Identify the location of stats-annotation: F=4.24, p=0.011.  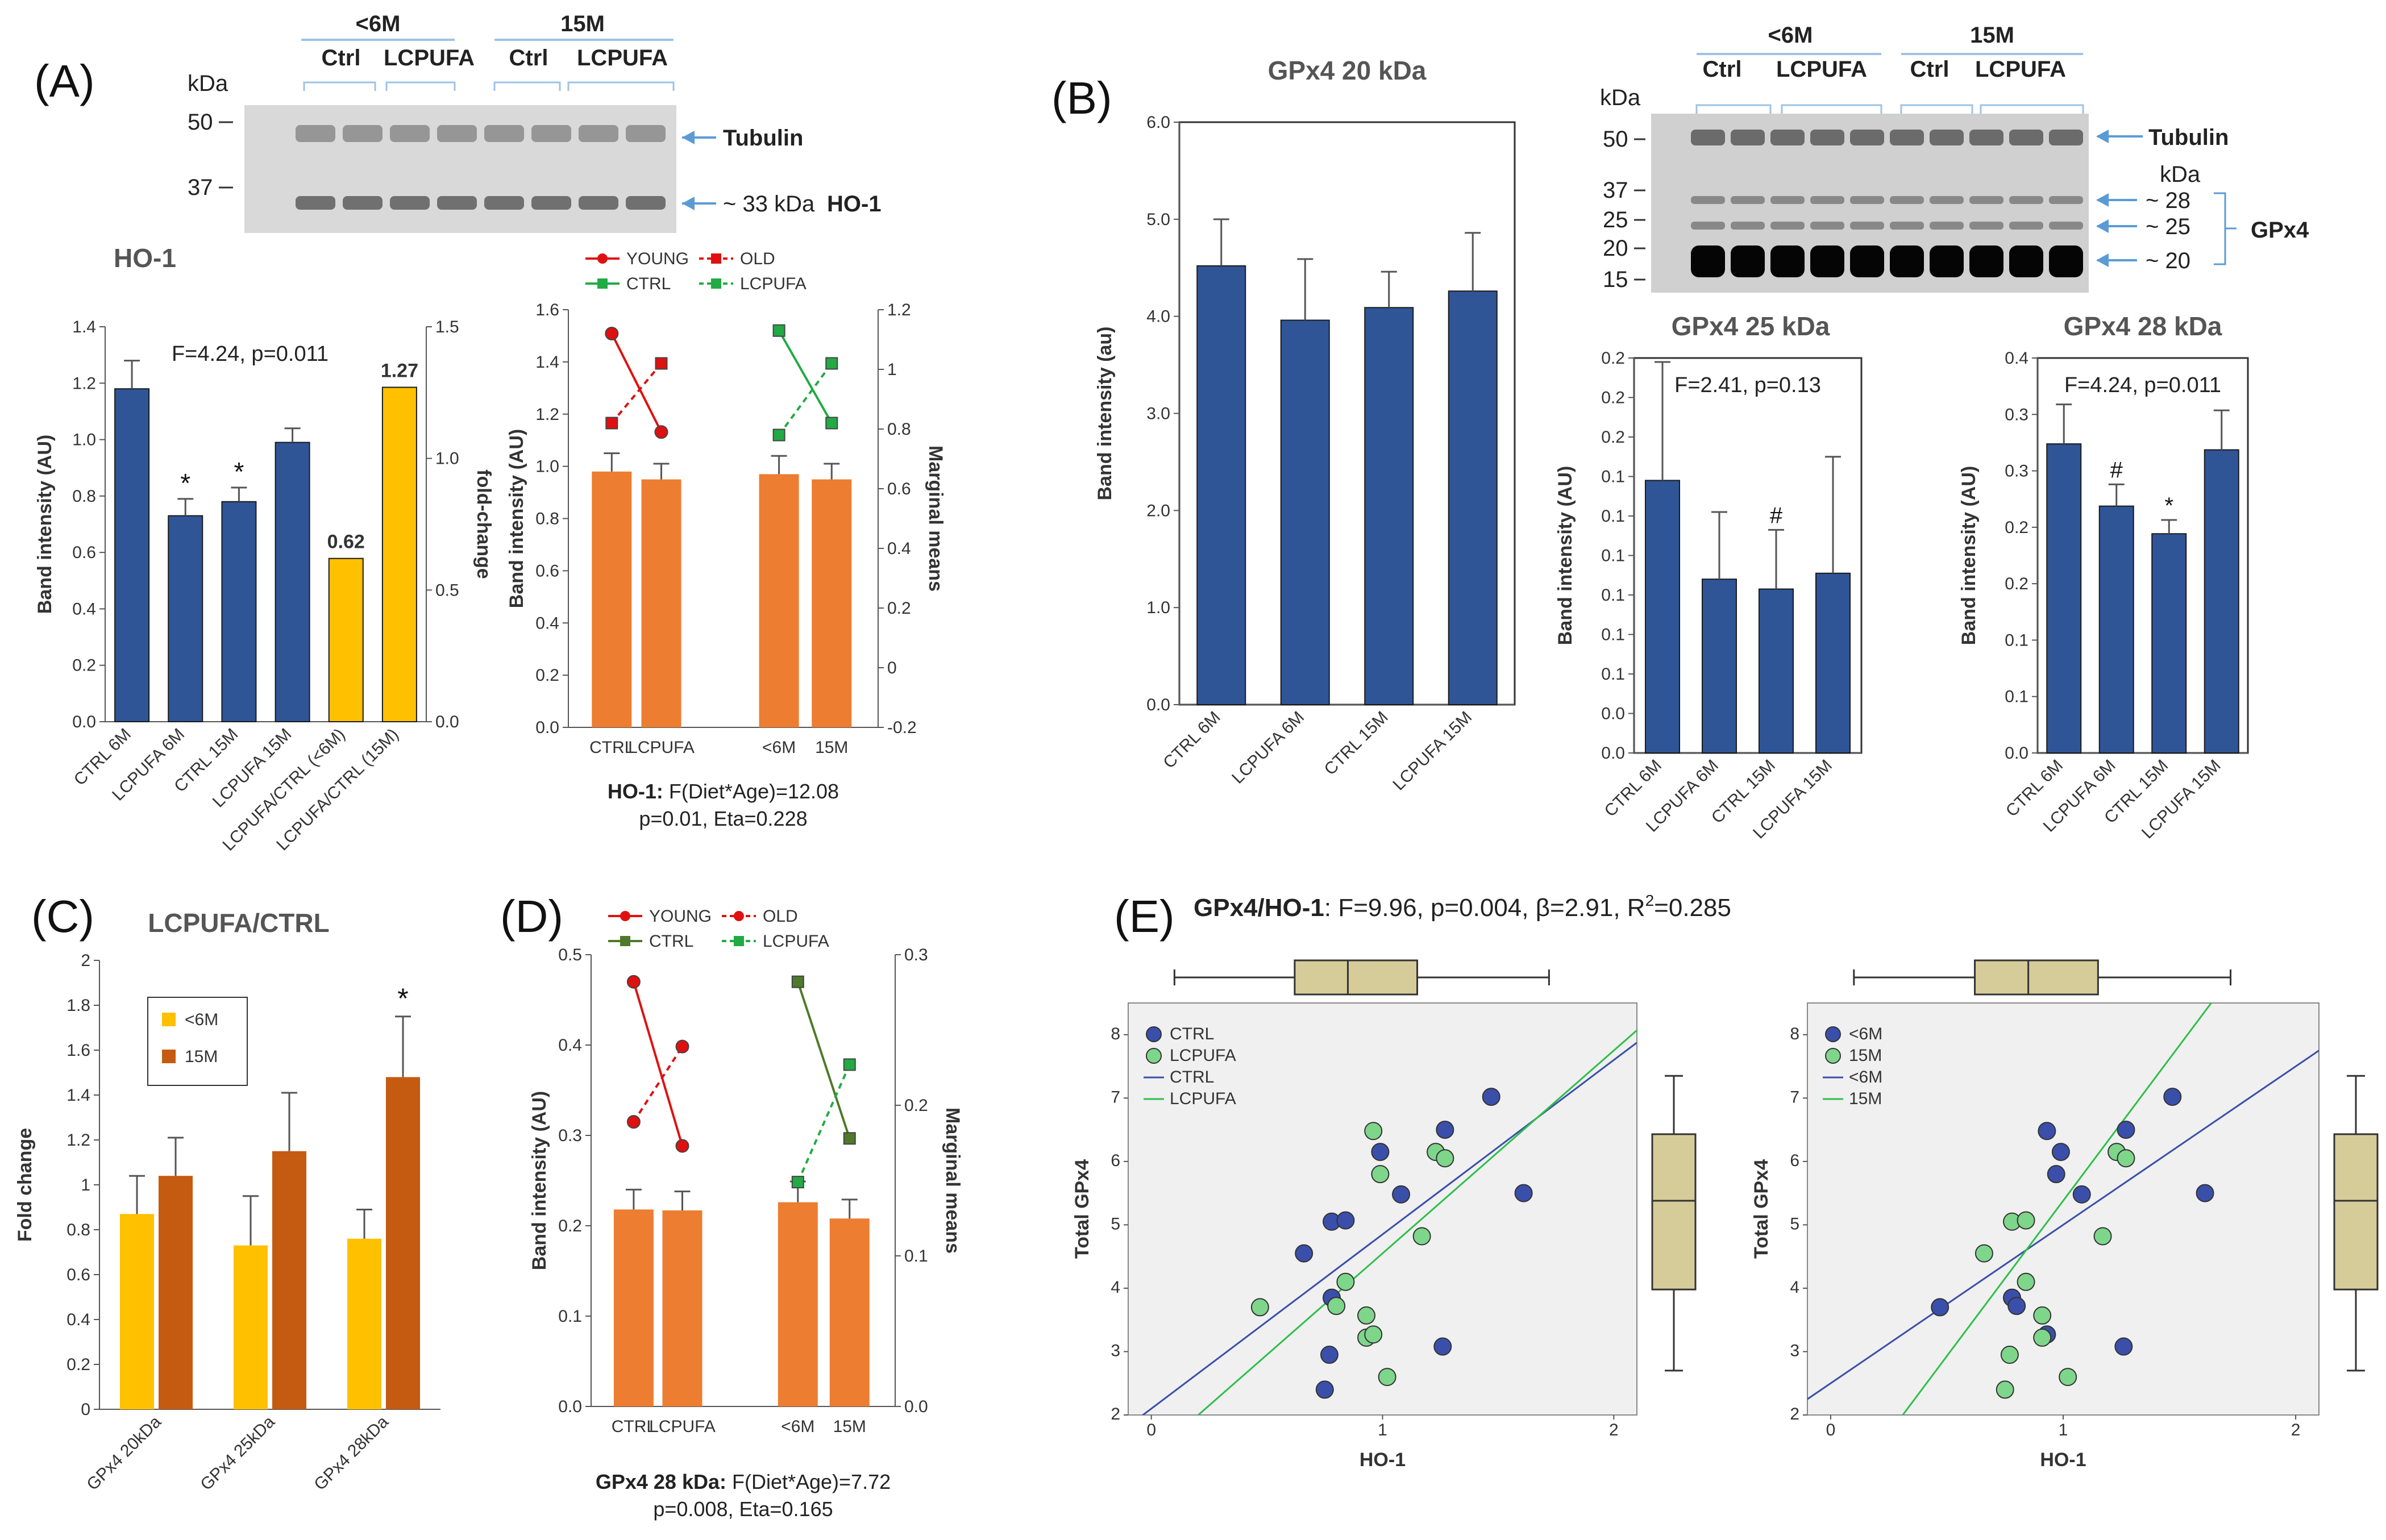
(2142, 385).